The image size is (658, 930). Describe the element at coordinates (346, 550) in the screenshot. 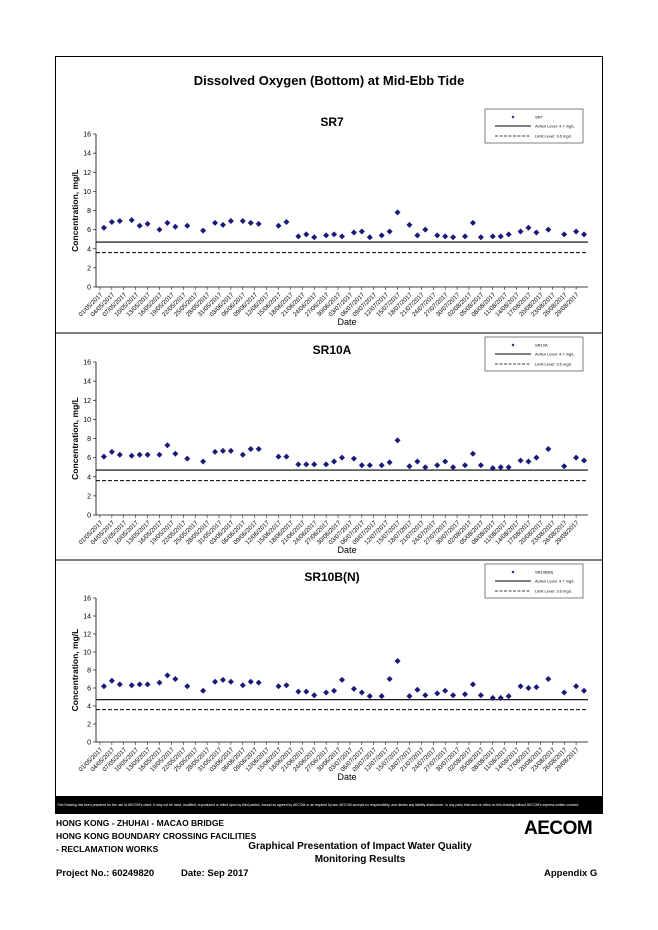

I see `x-axis-label: Date` at that location.